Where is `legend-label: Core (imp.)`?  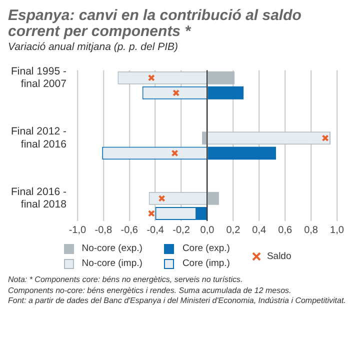
legend-label: Core (imp.) is located at coordinates (206, 263).